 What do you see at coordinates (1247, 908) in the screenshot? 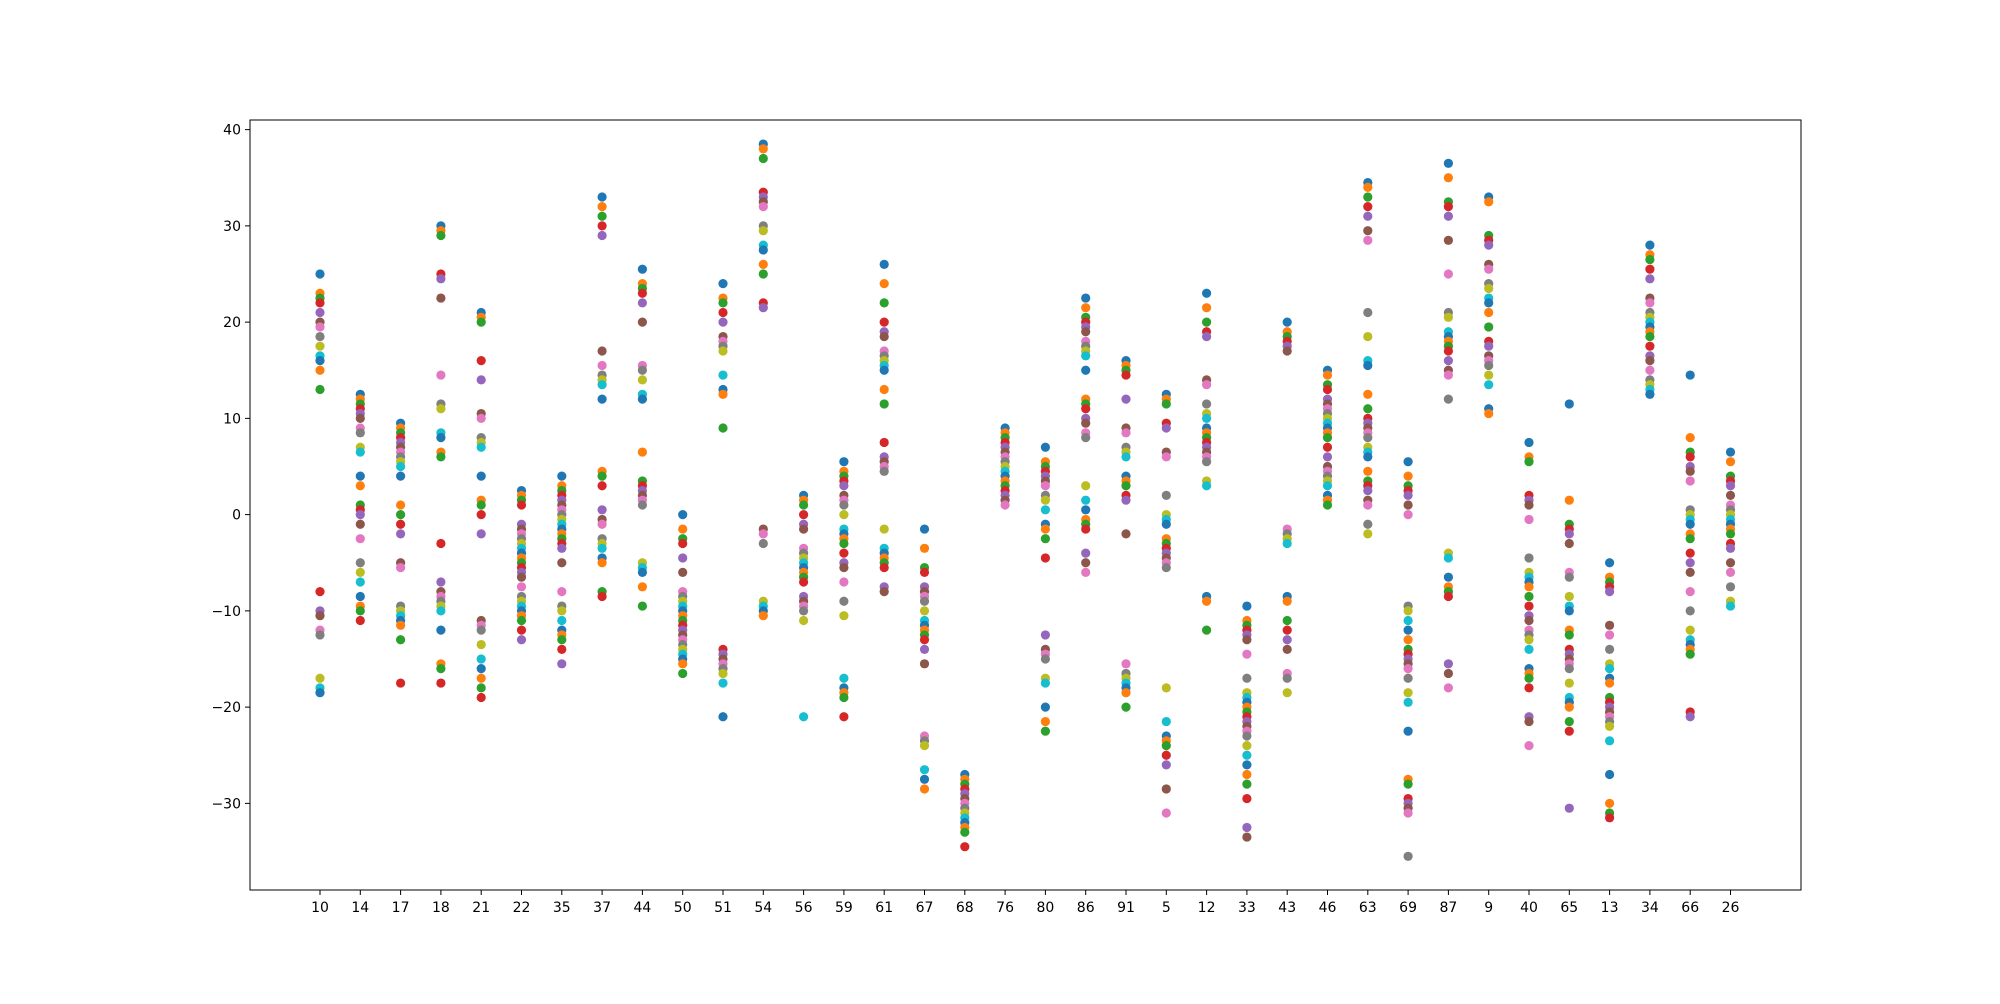
I see `x-tick-label: 33` at bounding box center [1247, 908].